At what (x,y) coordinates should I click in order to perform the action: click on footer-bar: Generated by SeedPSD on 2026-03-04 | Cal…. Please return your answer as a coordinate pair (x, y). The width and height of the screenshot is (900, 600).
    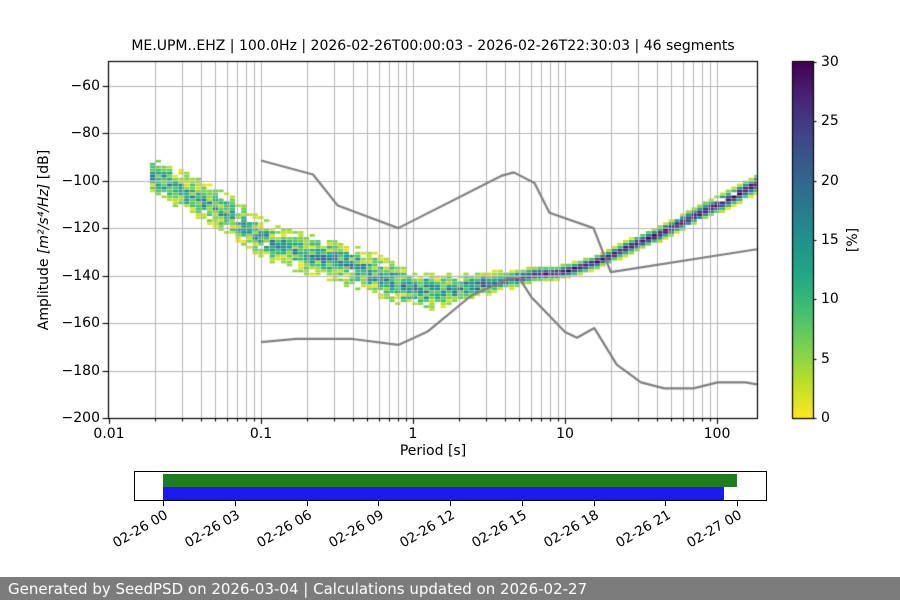
    Looking at the image, I should click on (450, 588).